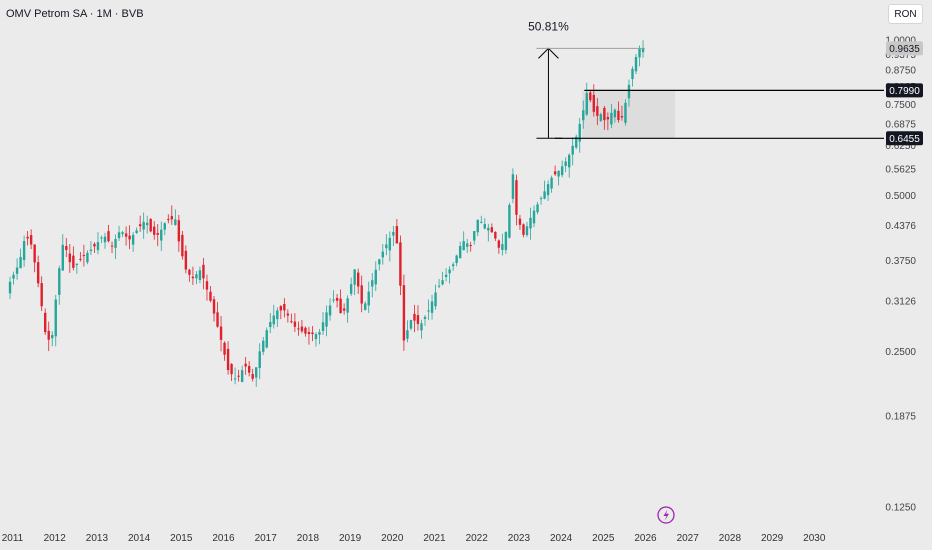 The image size is (932, 550). I want to click on x-tick-label: 2021, so click(434, 538).